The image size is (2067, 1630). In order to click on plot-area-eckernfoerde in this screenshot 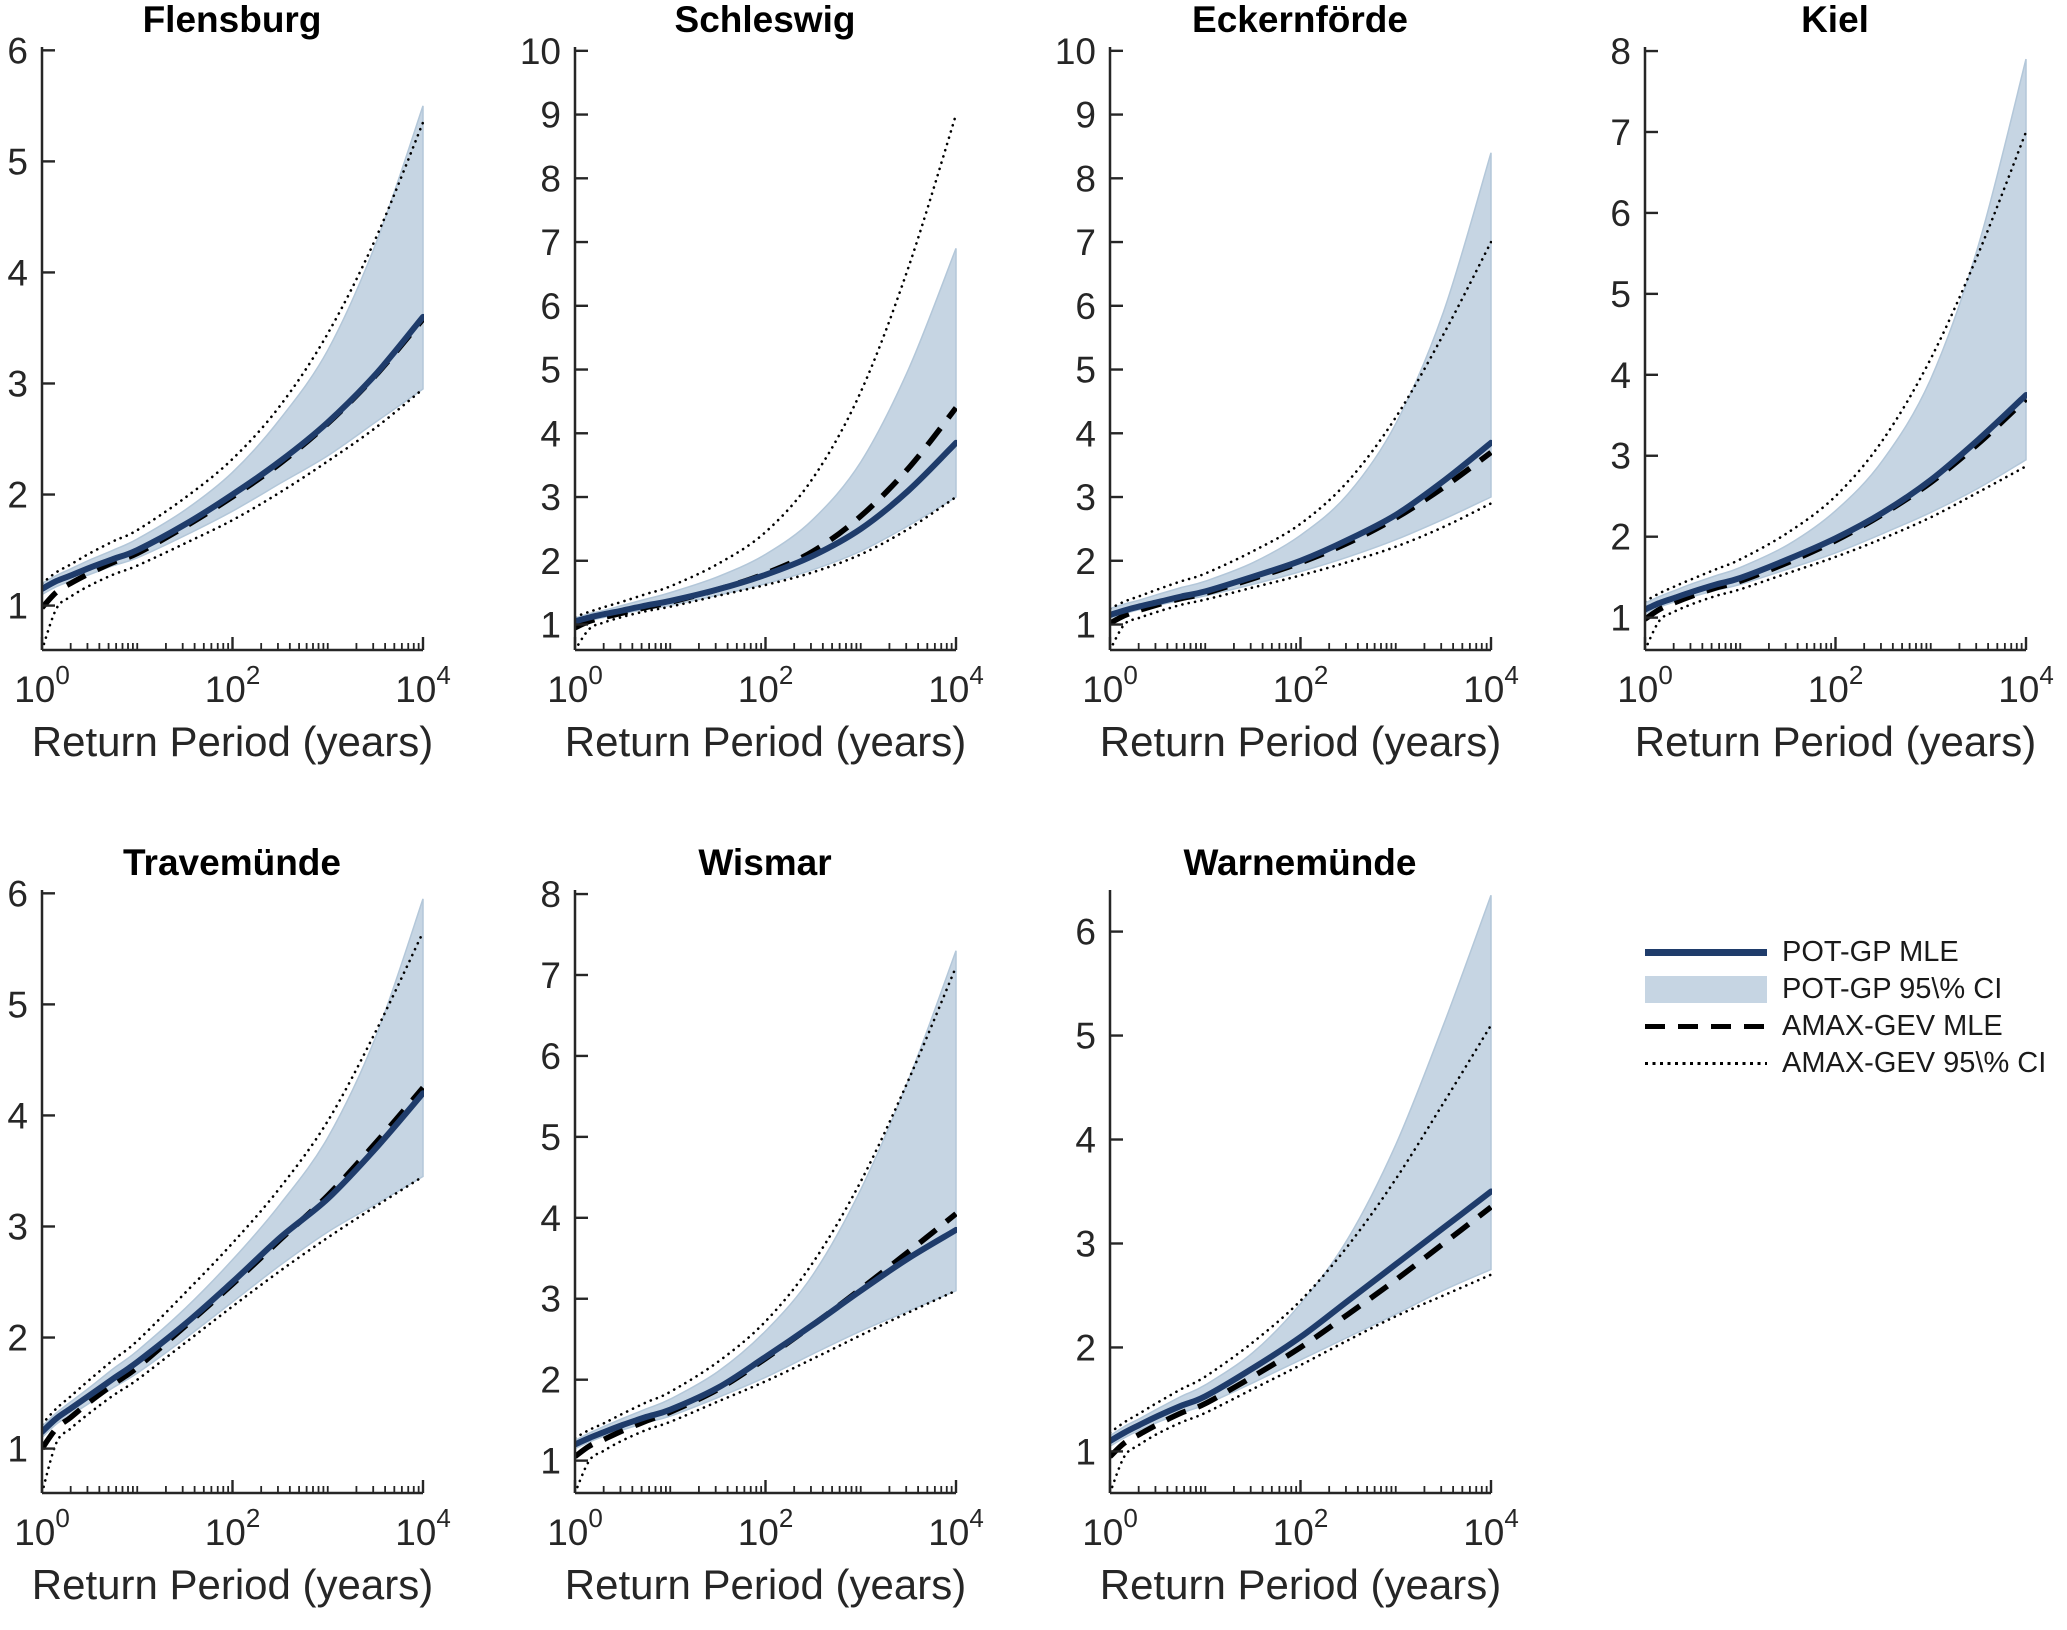, I will do `click(1301, 401)`.